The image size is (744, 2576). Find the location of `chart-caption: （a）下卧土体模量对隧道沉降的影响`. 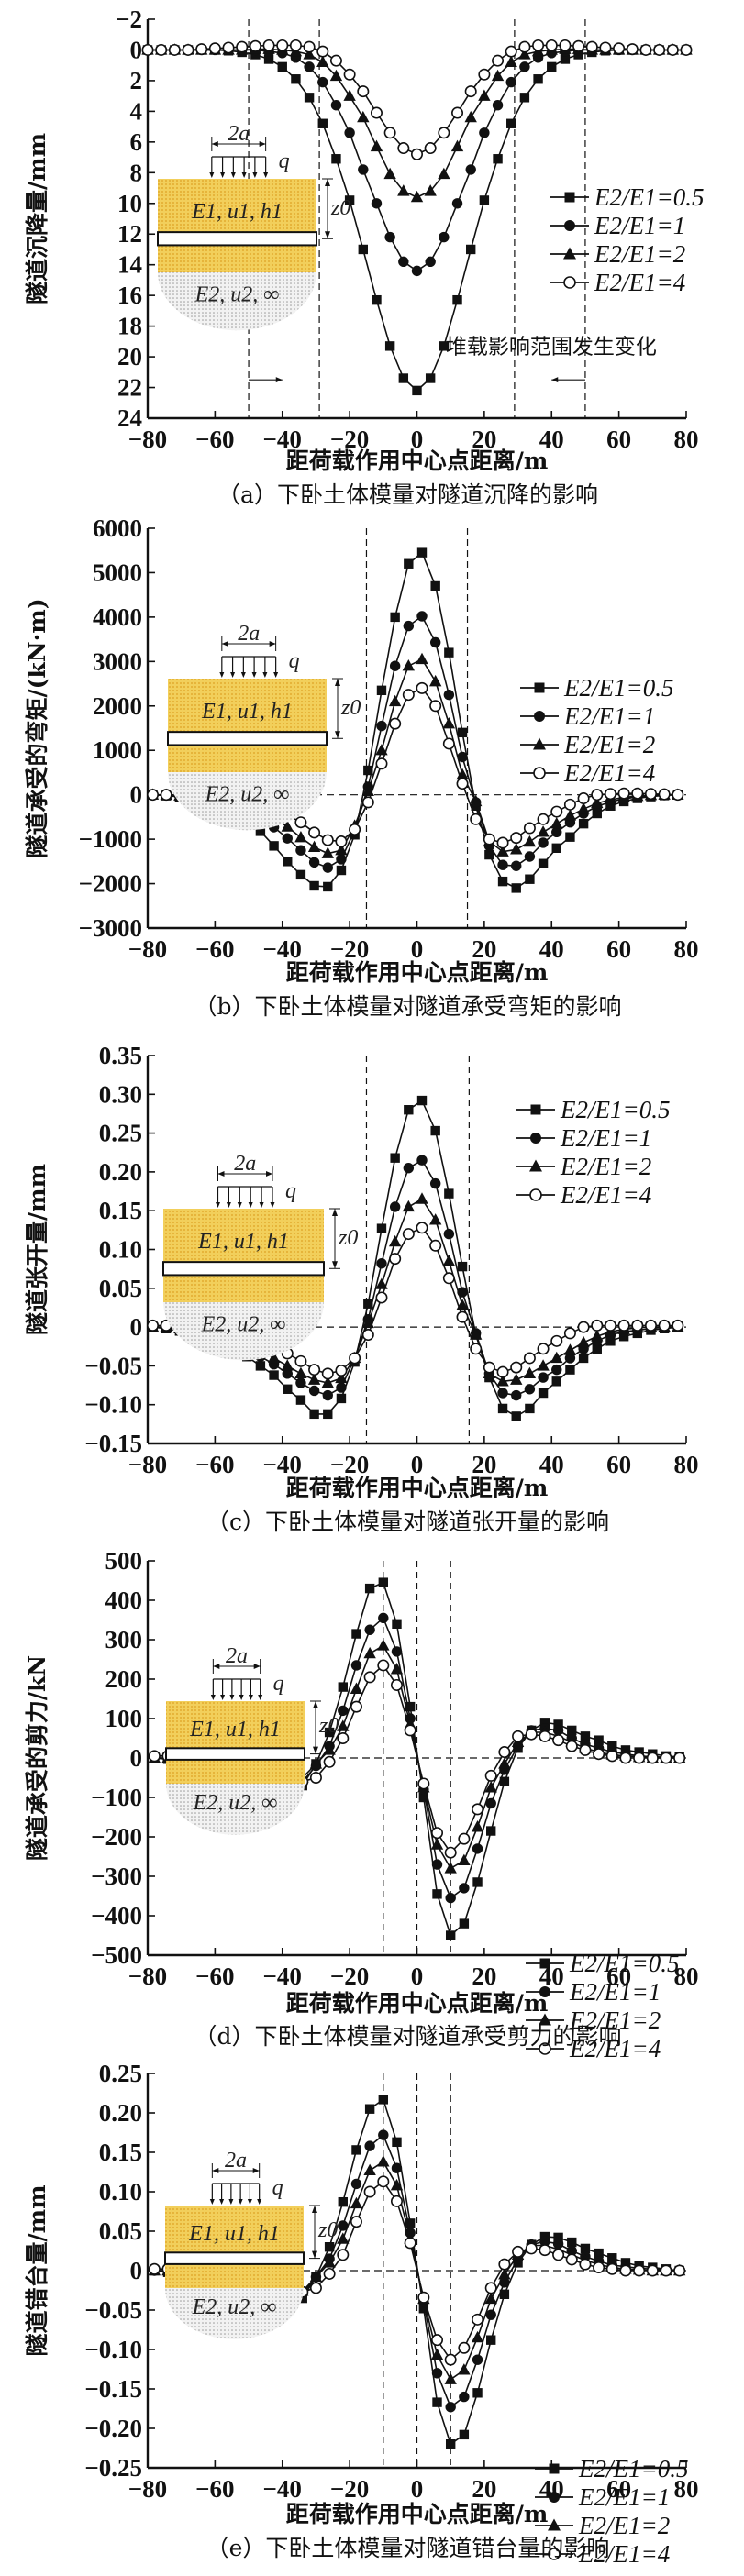

chart-caption: （a）下卧土体模量对隧道沉降的影响 is located at coordinates (407, 494).